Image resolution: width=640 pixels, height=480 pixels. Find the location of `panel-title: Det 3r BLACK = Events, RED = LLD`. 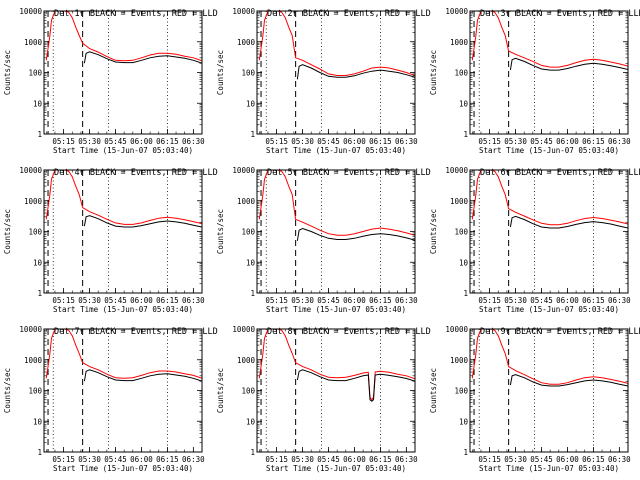

panel-title: Det 3r BLACK = Events, RED = LLD is located at coordinates (560, 14).